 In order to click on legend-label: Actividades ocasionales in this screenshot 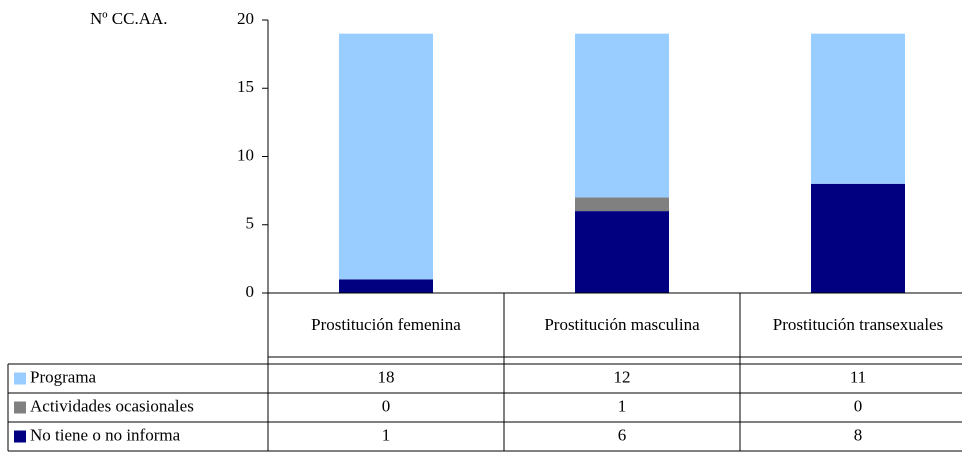, I will do `click(112, 405)`.